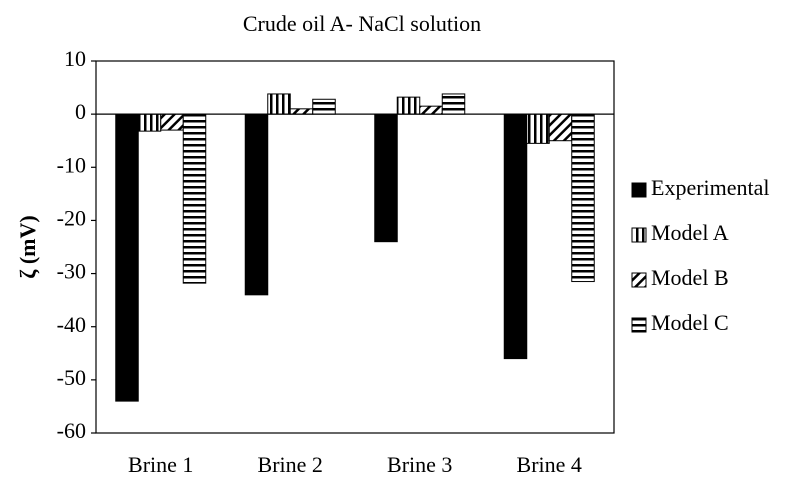  What do you see at coordinates (690, 232) in the screenshot?
I see `legend-label: Model A` at bounding box center [690, 232].